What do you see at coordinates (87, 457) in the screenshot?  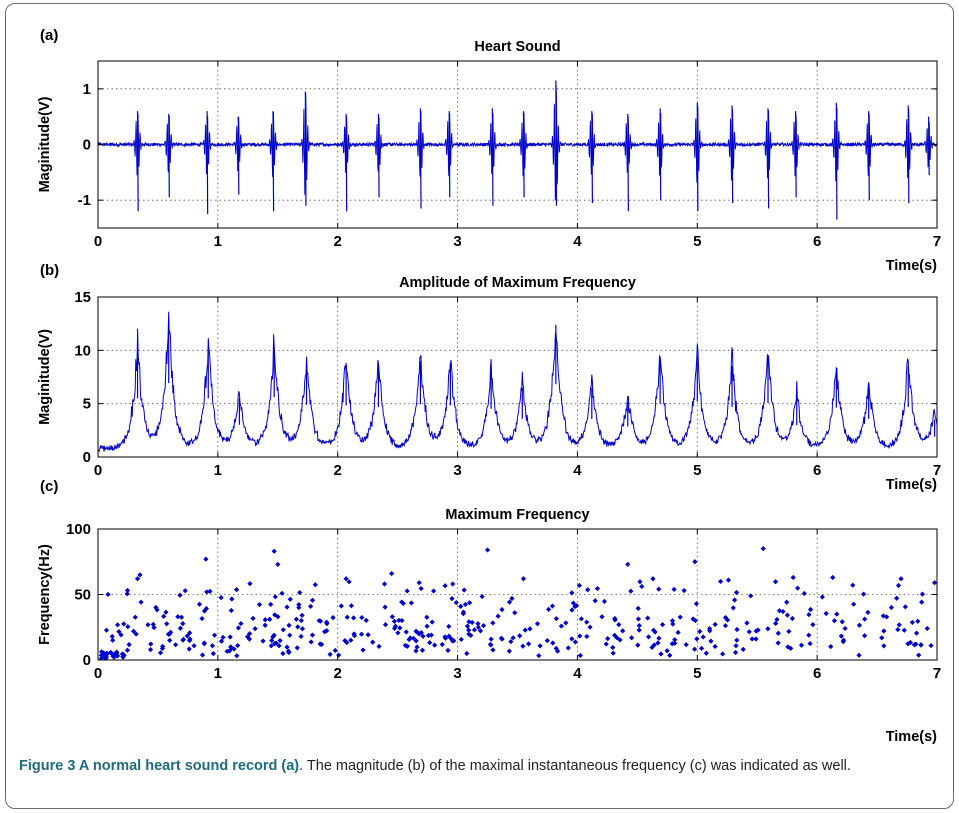 I see `y-tick-label: 0` at bounding box center [87, 457].